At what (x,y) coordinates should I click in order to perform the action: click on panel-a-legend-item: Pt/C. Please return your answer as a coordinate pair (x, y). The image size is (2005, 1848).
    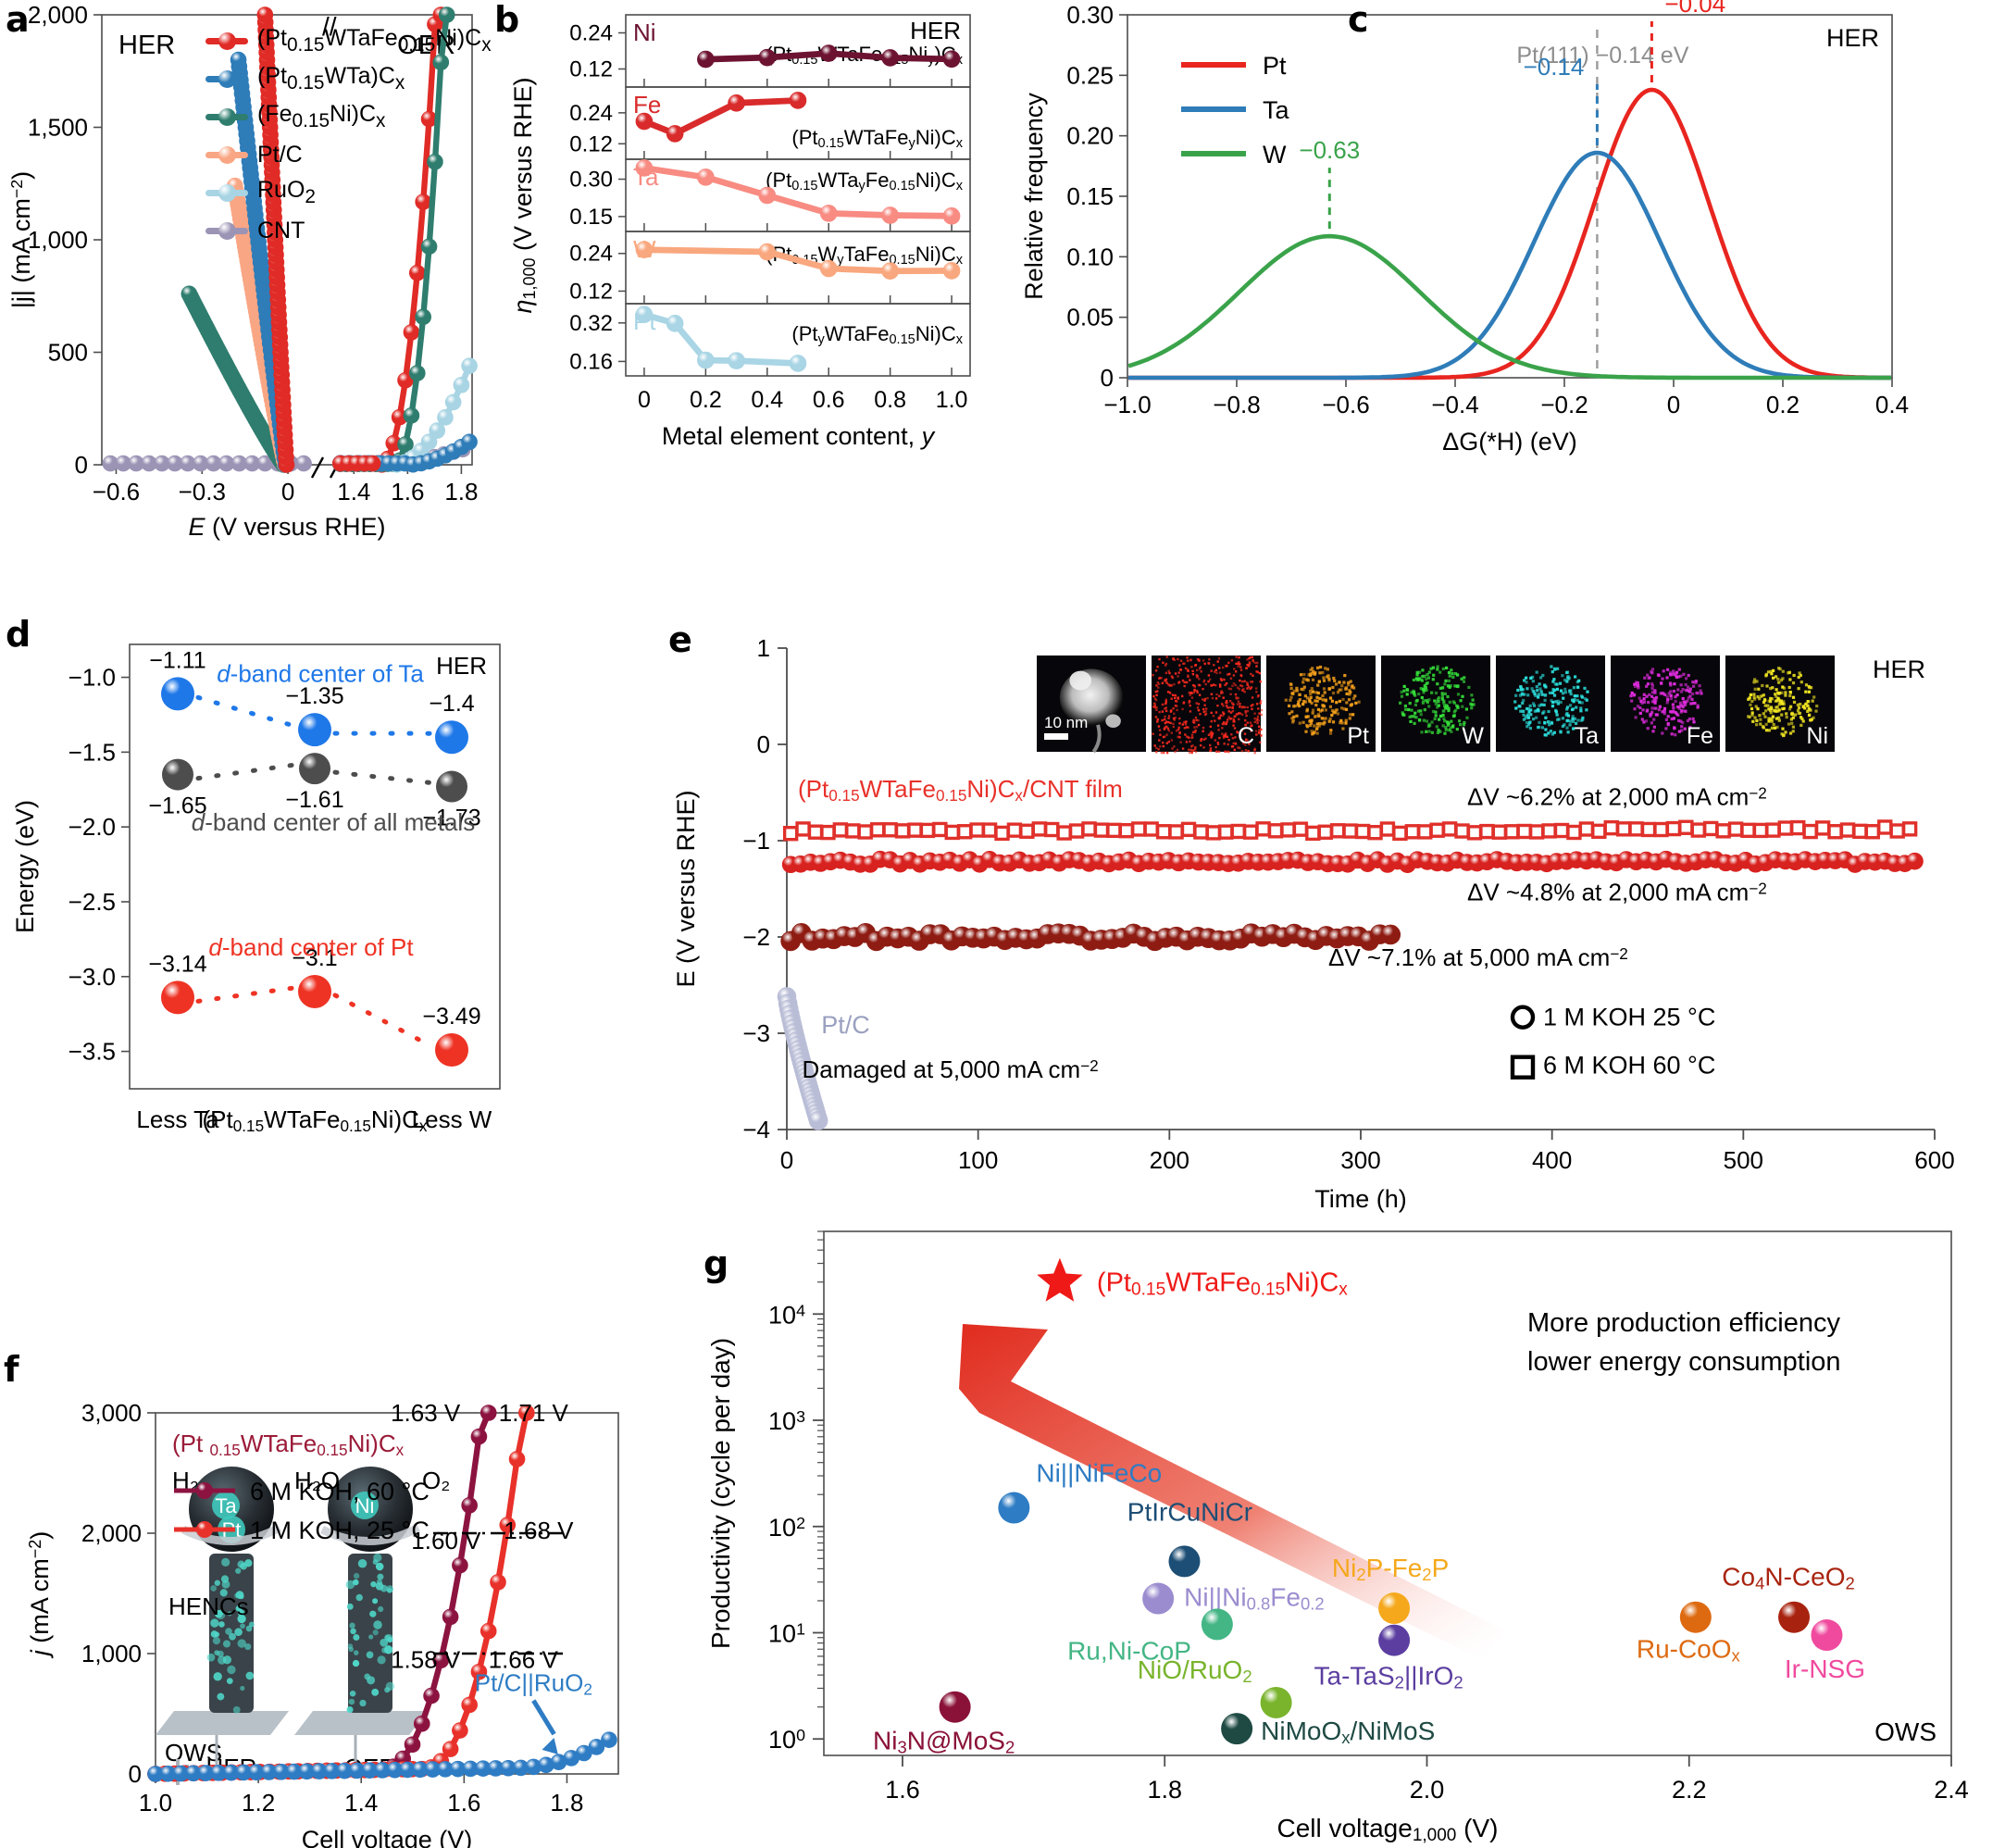
    Looking at the image, I should click on (349, 155).